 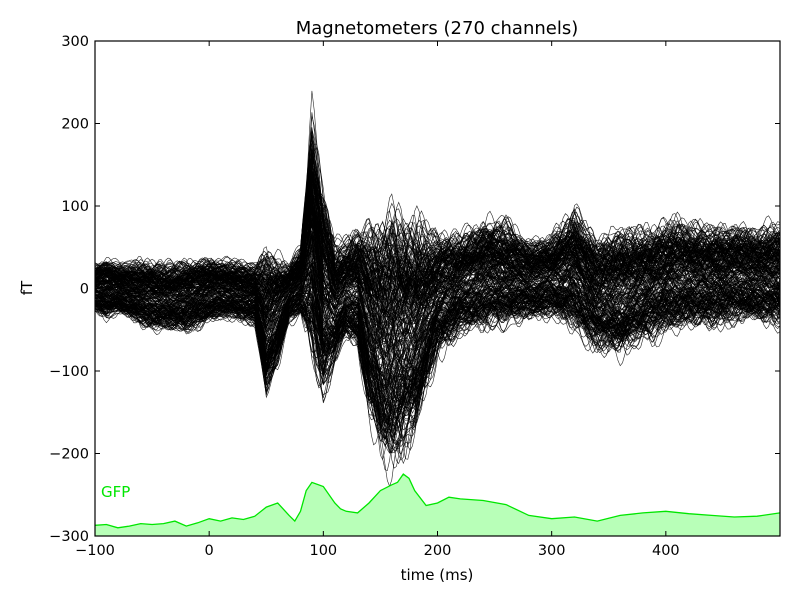 I want to click on y-tick-label: −200, so click(x=69, y=455).